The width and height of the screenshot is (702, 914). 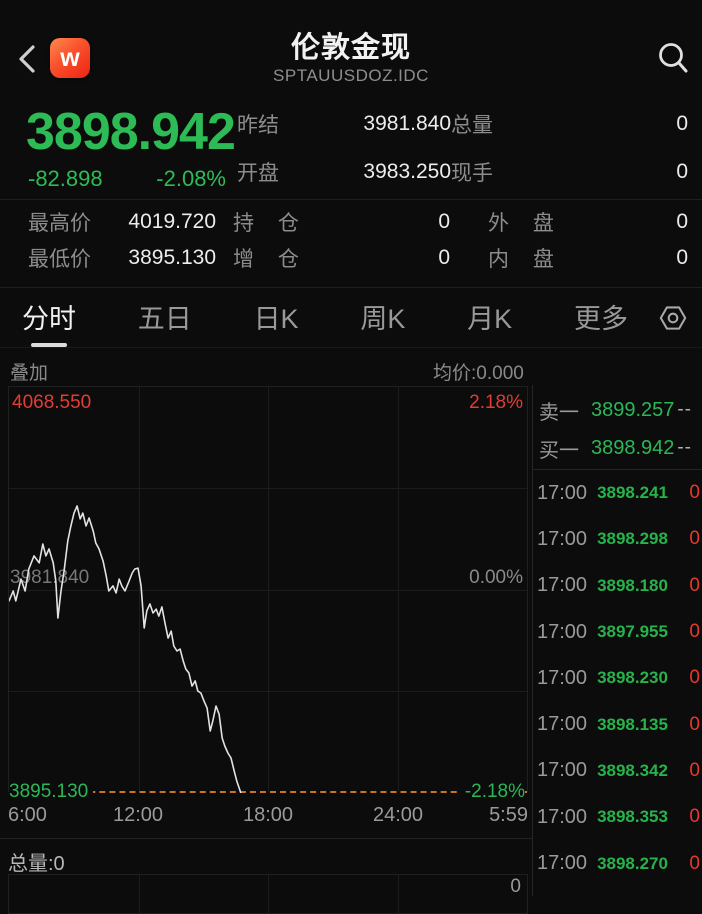 What do you see at coordinates (358, 258) in the screenshot?
I see `stats-row: 最低价 3895.130 增 仓 0 内 盘 0` at bounding box center [358, 258].